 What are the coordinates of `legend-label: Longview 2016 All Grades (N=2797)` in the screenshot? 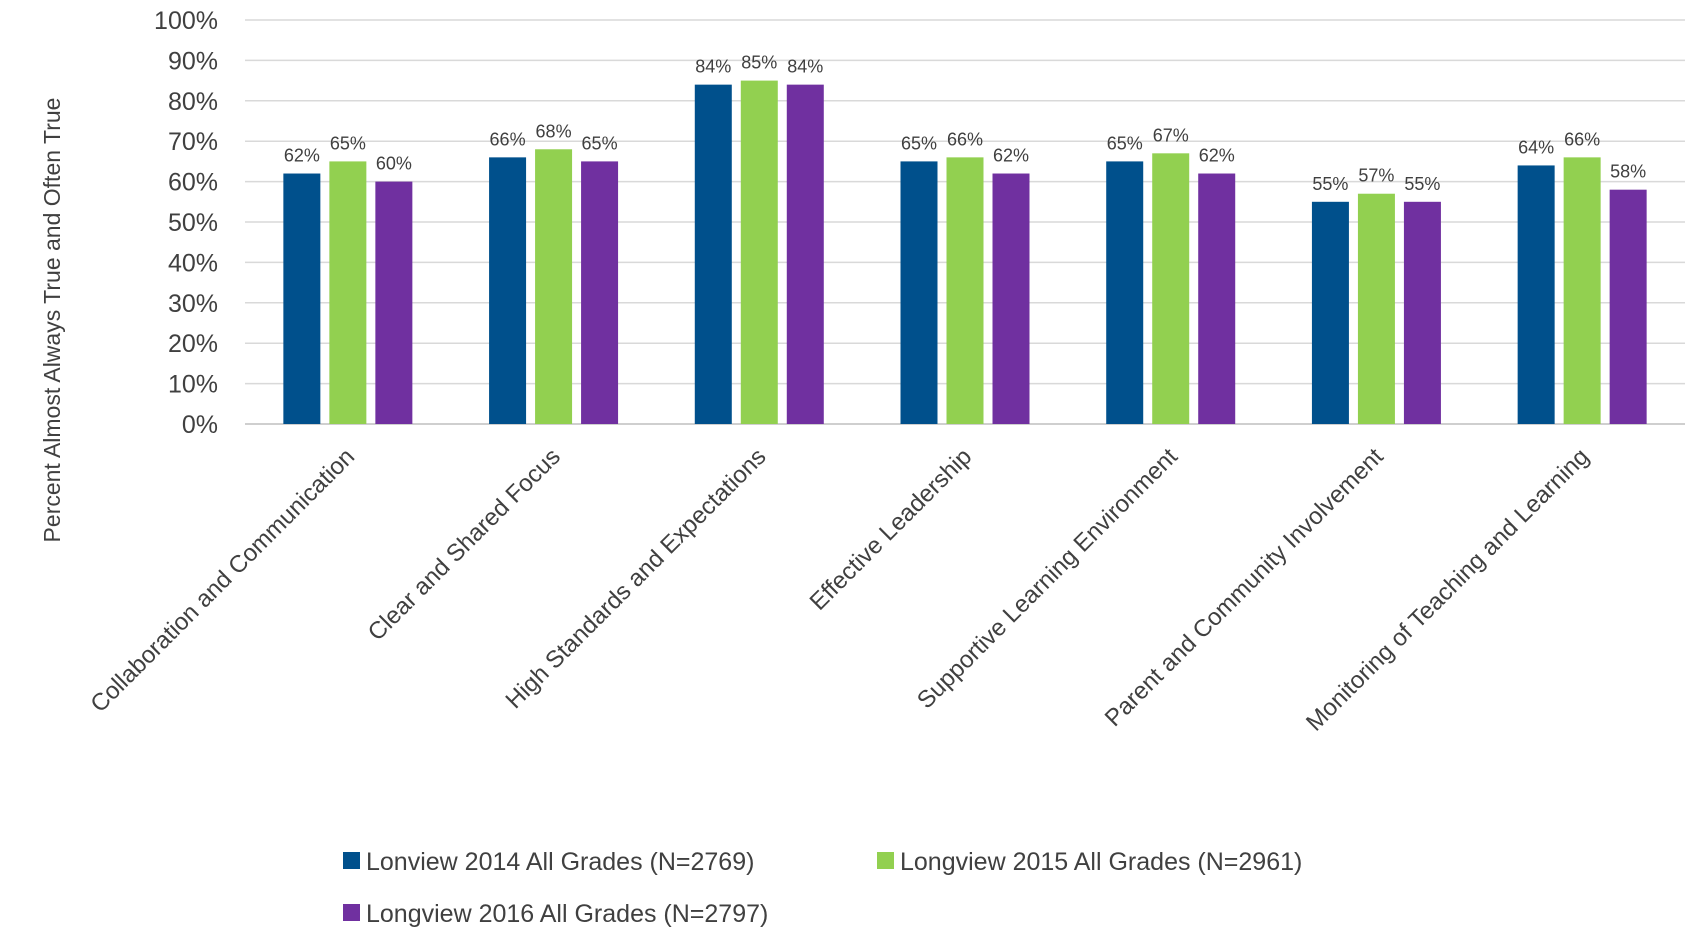 It's located at (567, 914).